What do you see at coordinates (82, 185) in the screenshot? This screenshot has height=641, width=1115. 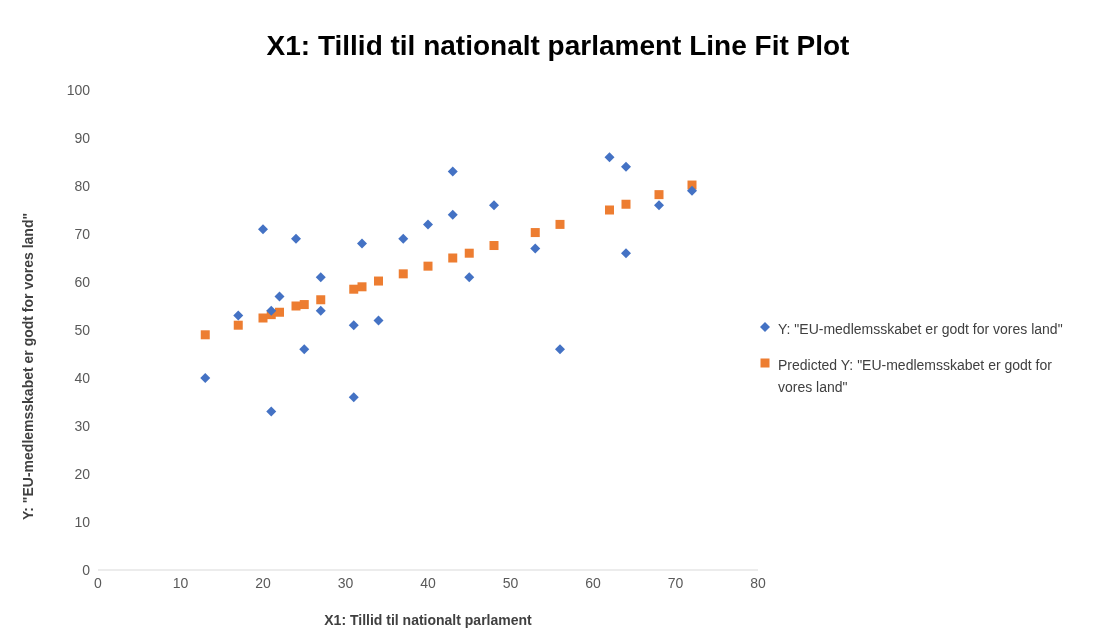 I see `y-tick-label: 80` at bounding box center [82, 185].